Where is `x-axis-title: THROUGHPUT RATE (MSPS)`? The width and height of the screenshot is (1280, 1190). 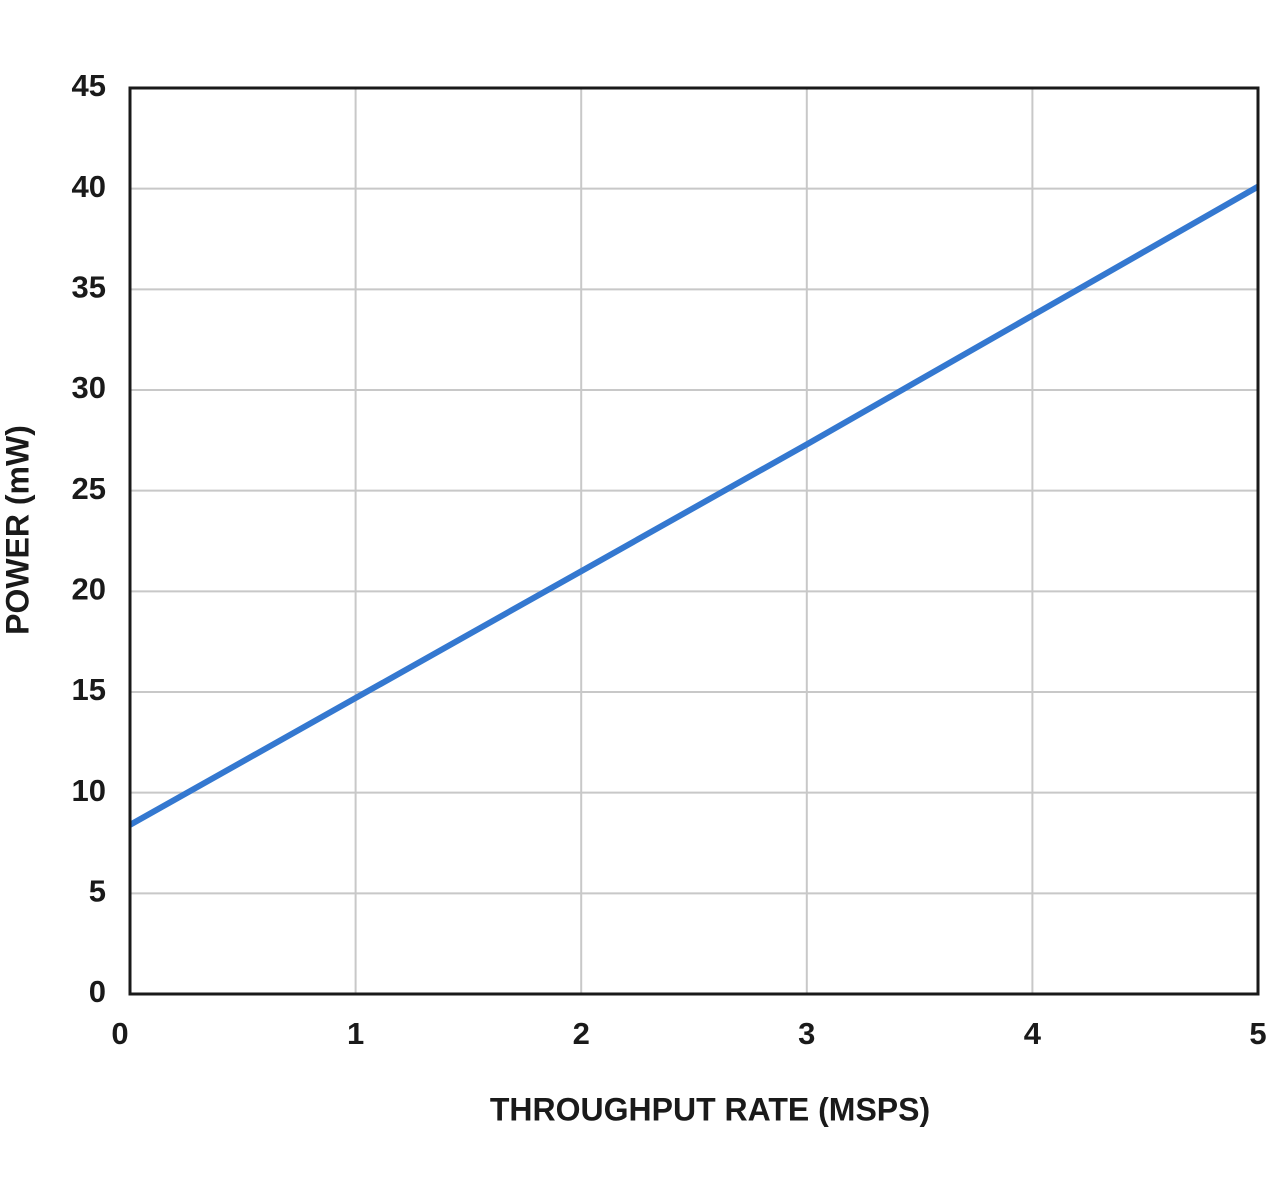 x-axis-title: THROUGHPUT RATE (MSPS) is located at coordinates (710, 1109).